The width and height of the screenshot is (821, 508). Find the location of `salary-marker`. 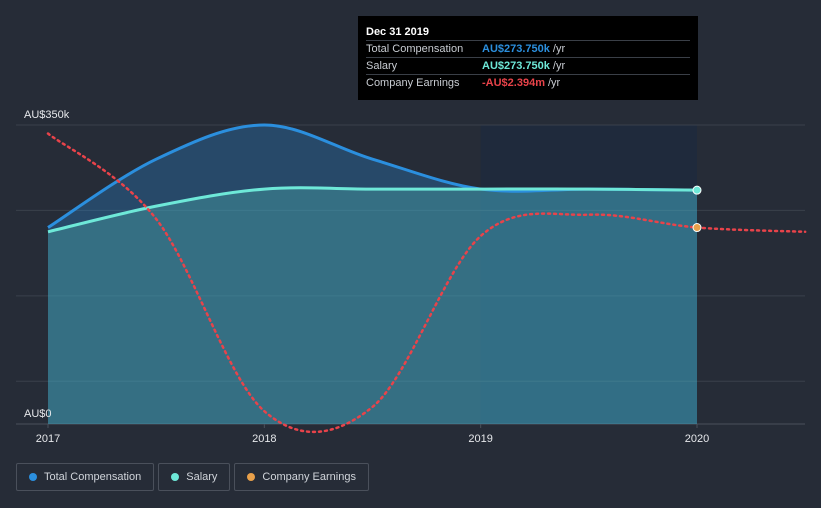

salary-marker is located at coordinates (697, 190).